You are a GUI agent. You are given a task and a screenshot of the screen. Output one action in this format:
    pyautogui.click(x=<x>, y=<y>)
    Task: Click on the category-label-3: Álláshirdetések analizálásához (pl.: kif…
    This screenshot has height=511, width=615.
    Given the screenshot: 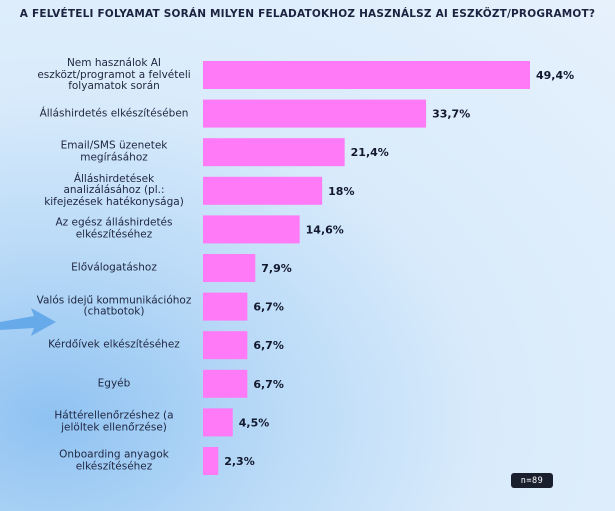 What is the action you would take?
    pyautogui.click(x=114, y=190)
    